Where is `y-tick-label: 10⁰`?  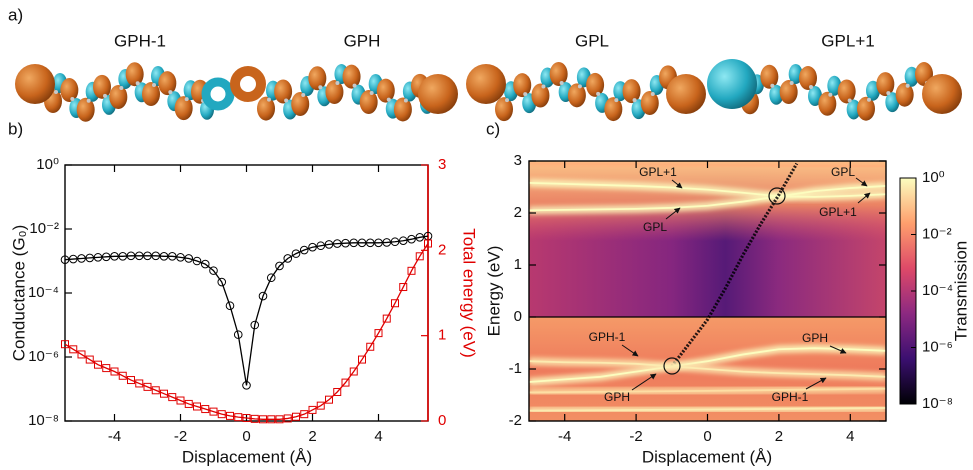
y-tick-label: 10⁰ is located at coordinates (47, 164).